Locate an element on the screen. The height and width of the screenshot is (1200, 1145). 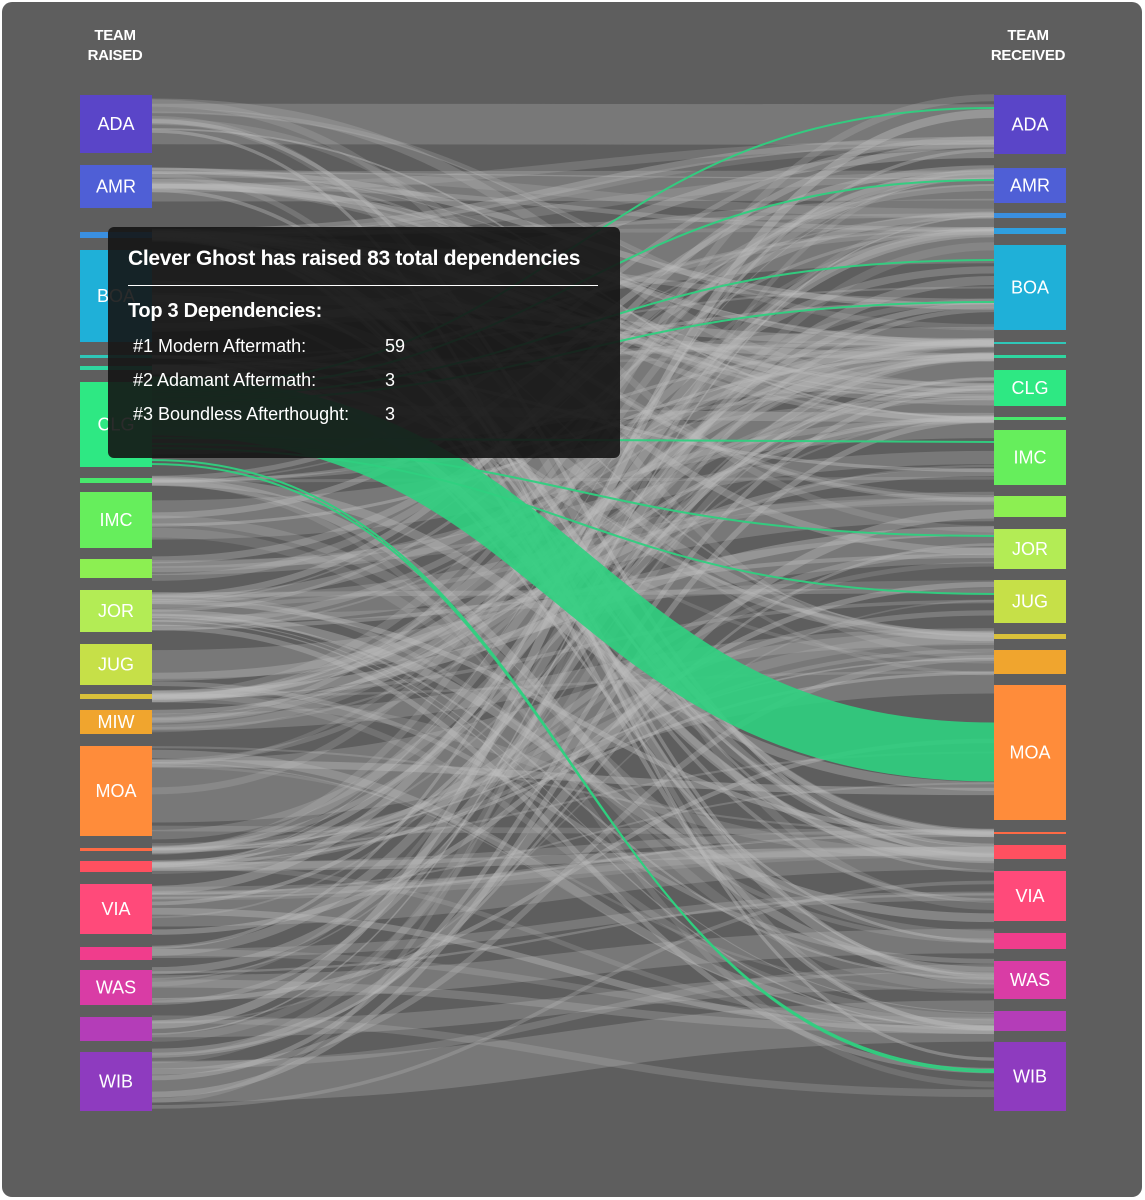
left-node-was is located at coordinates (116, 987).